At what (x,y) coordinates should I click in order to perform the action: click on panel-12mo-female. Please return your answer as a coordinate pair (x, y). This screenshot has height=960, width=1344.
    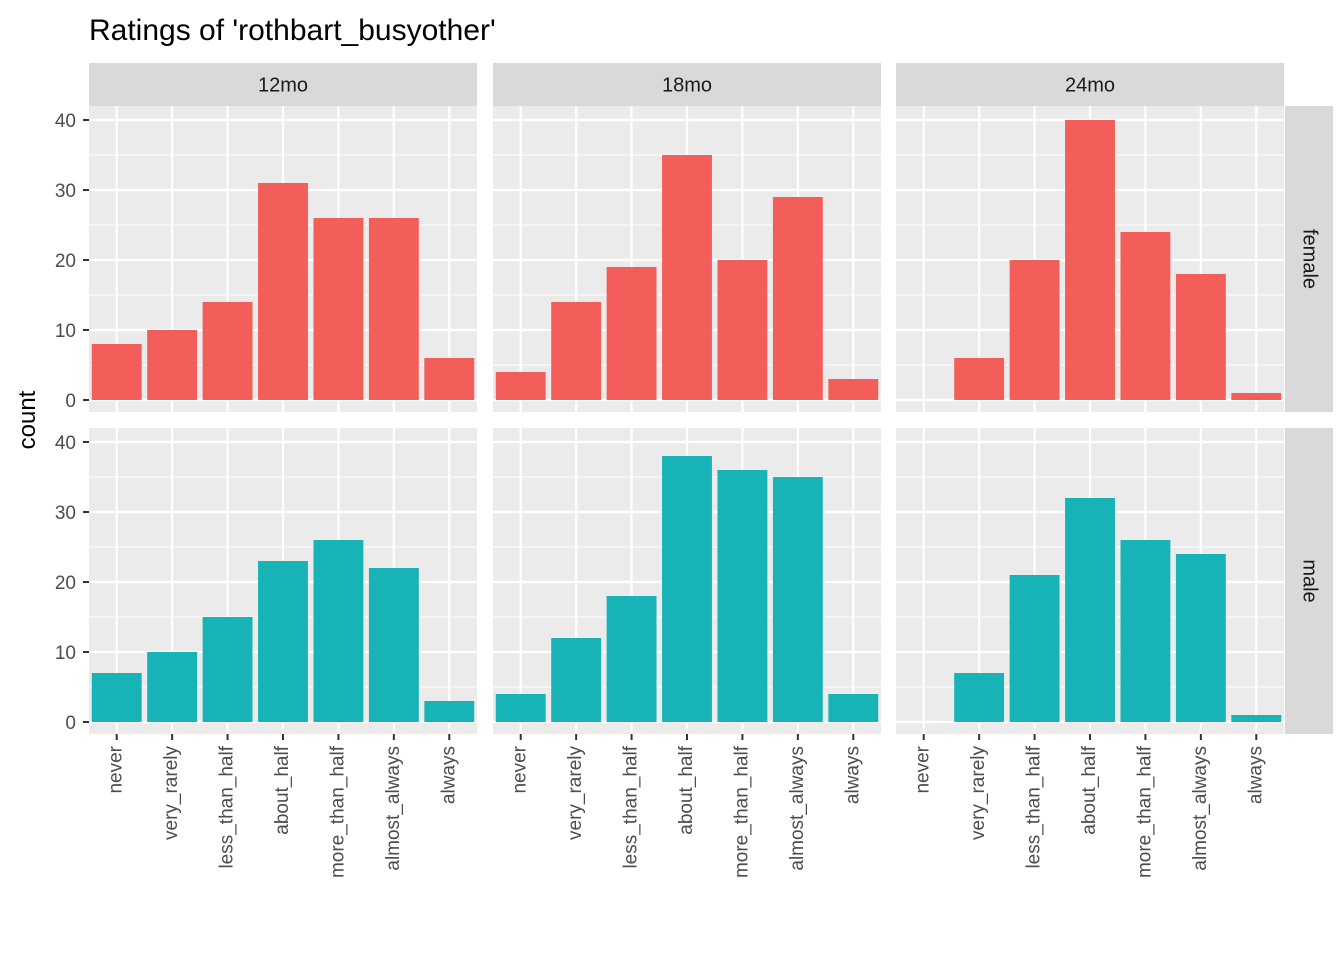
    Looking at the image, I should click on (283, 259).